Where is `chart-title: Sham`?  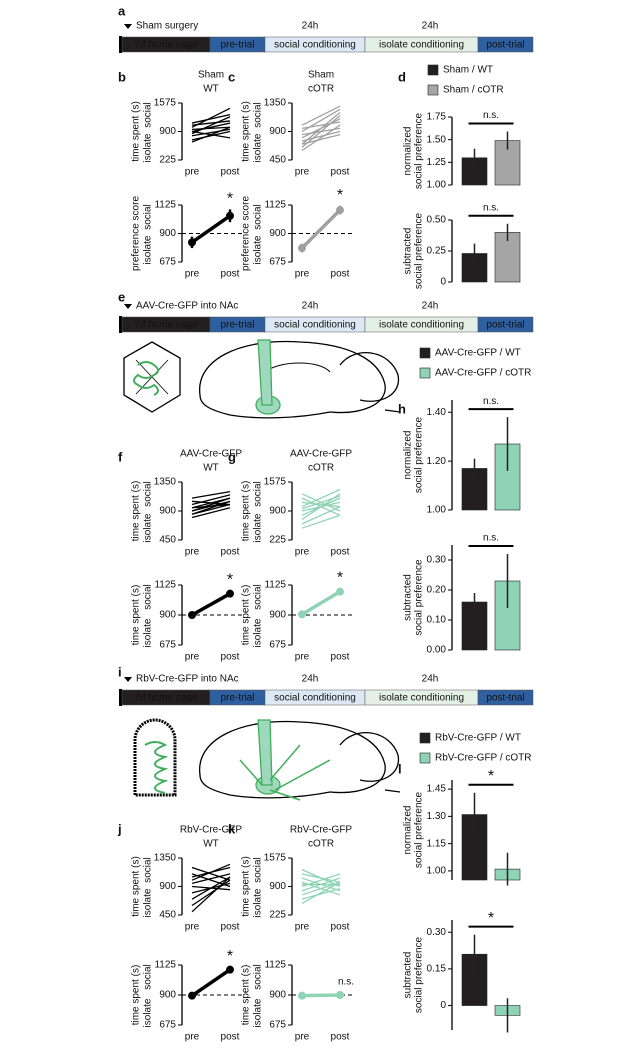
chart-title: Sham is located at coordinates (321, 75).